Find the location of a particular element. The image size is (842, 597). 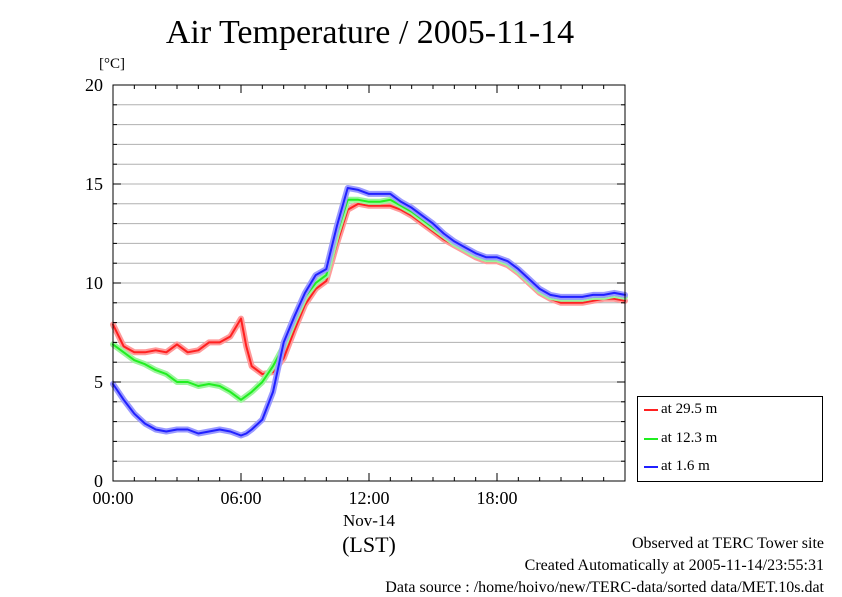

y-tick-label: 0 is located at coordinates (98, 481).